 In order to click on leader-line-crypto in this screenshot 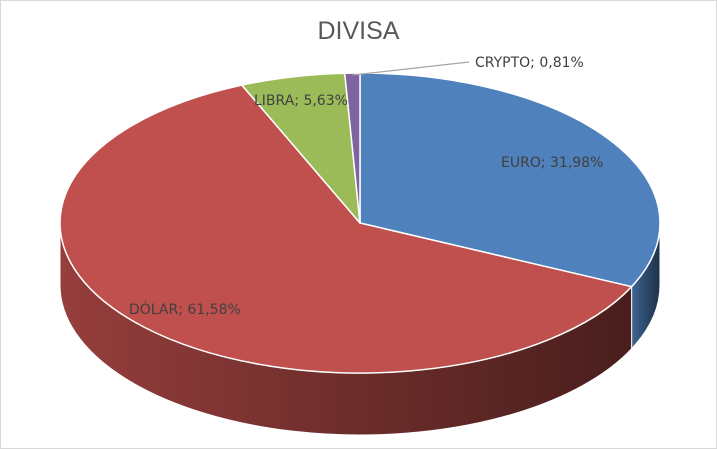, I will do `click(411, 68)`.